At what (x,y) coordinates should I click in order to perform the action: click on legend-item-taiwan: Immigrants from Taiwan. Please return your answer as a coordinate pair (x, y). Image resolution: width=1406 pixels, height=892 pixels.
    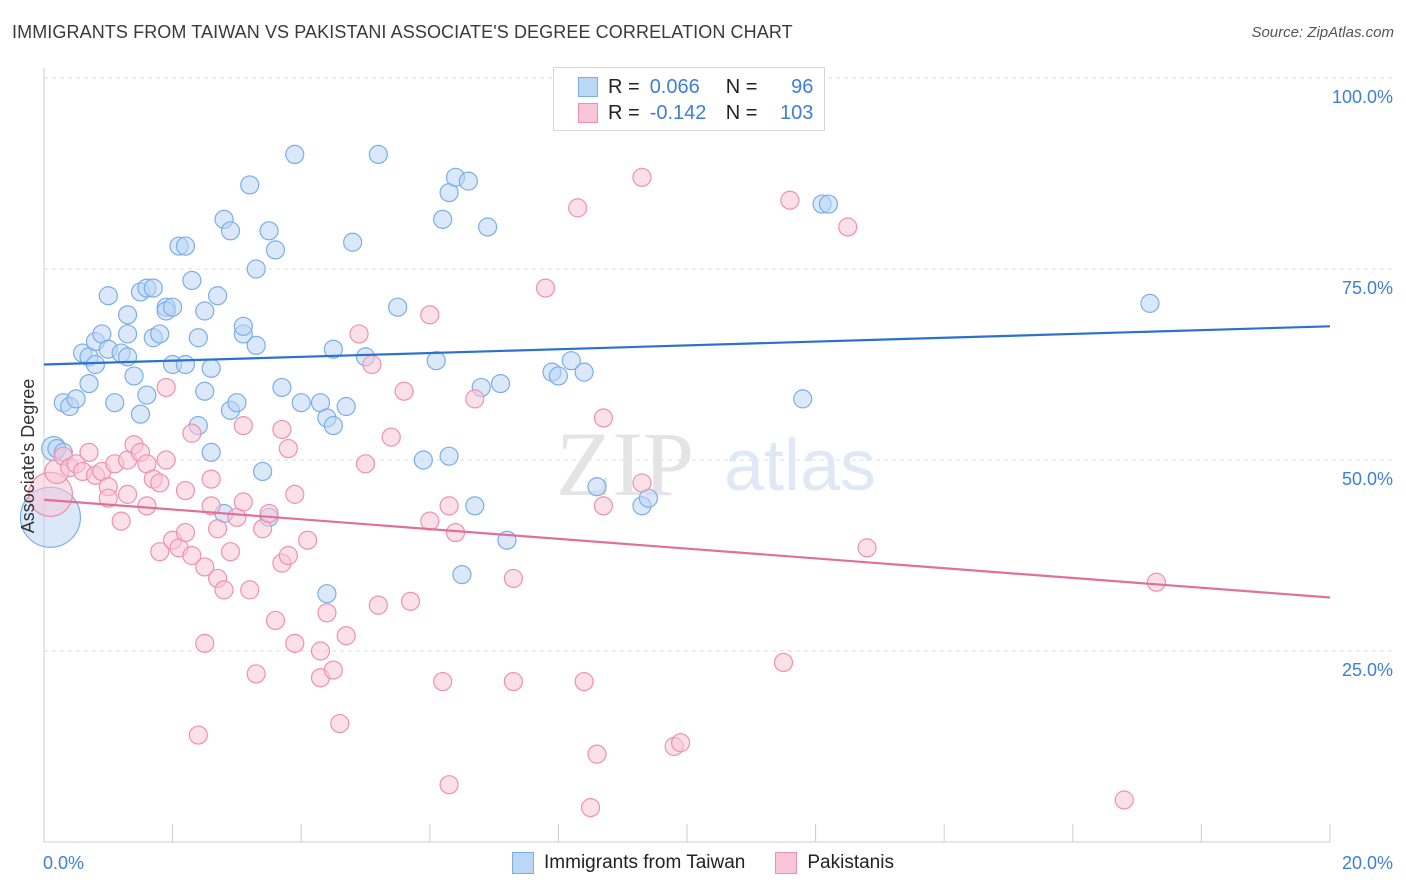
    Looking at the image, I should click on (628, 863).